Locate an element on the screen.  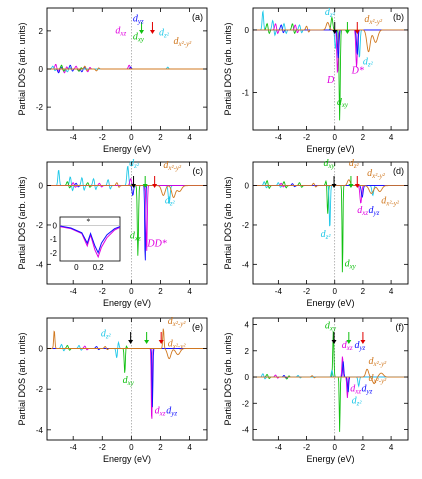
inset-series-D is located at coordinates (90, 242).